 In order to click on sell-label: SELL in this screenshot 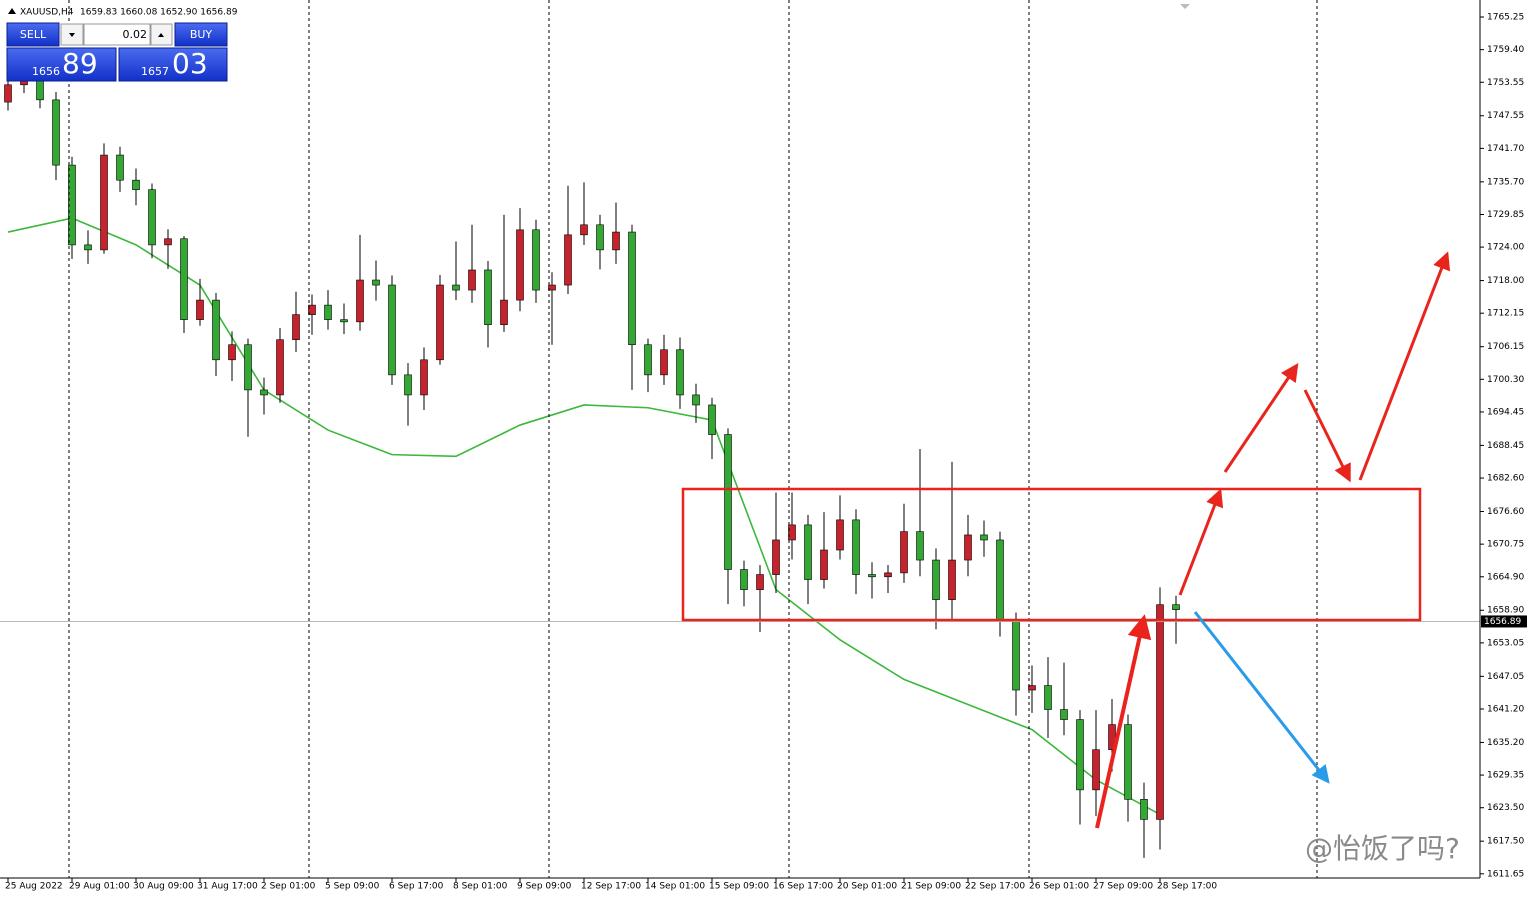, I will do `click(33, 34)`.